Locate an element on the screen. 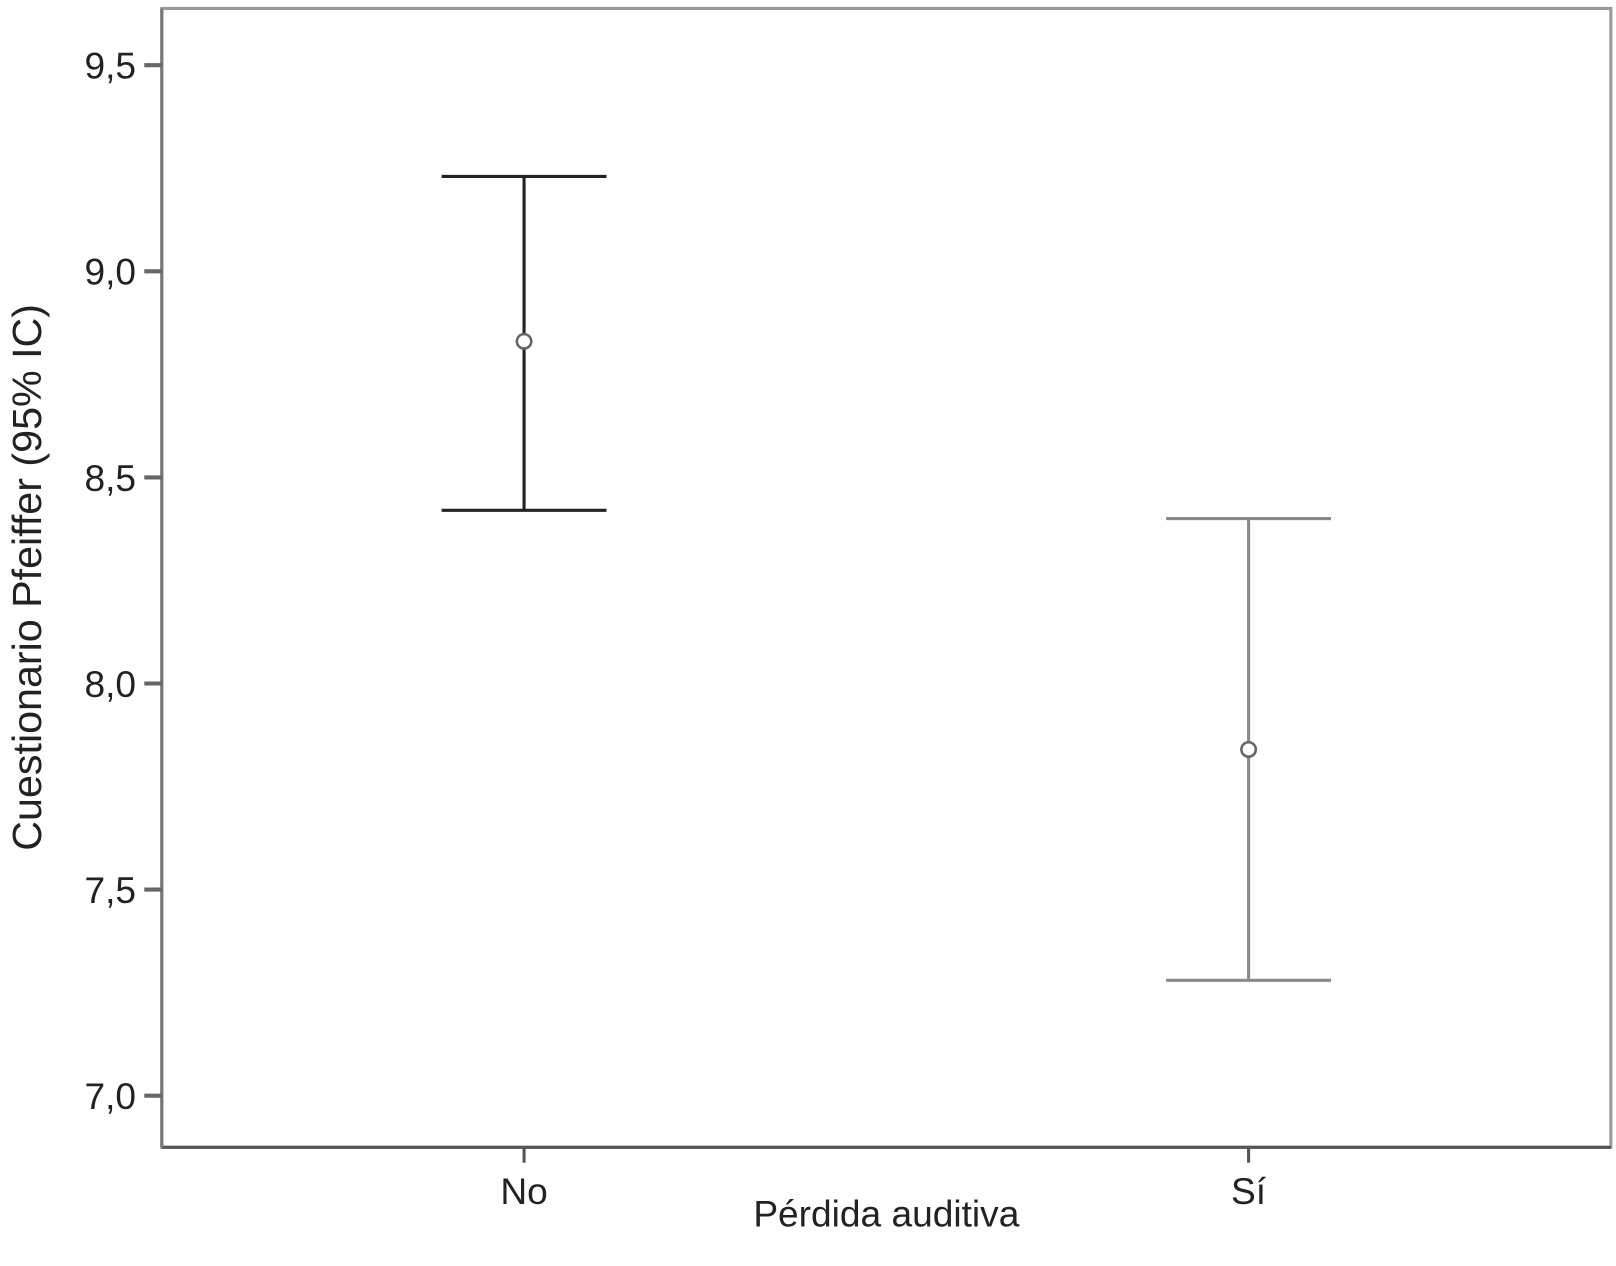 The height and width of the screenshot is (1266, 1616). y-tick-label: 9,0 is located at coordinates (110, 272).